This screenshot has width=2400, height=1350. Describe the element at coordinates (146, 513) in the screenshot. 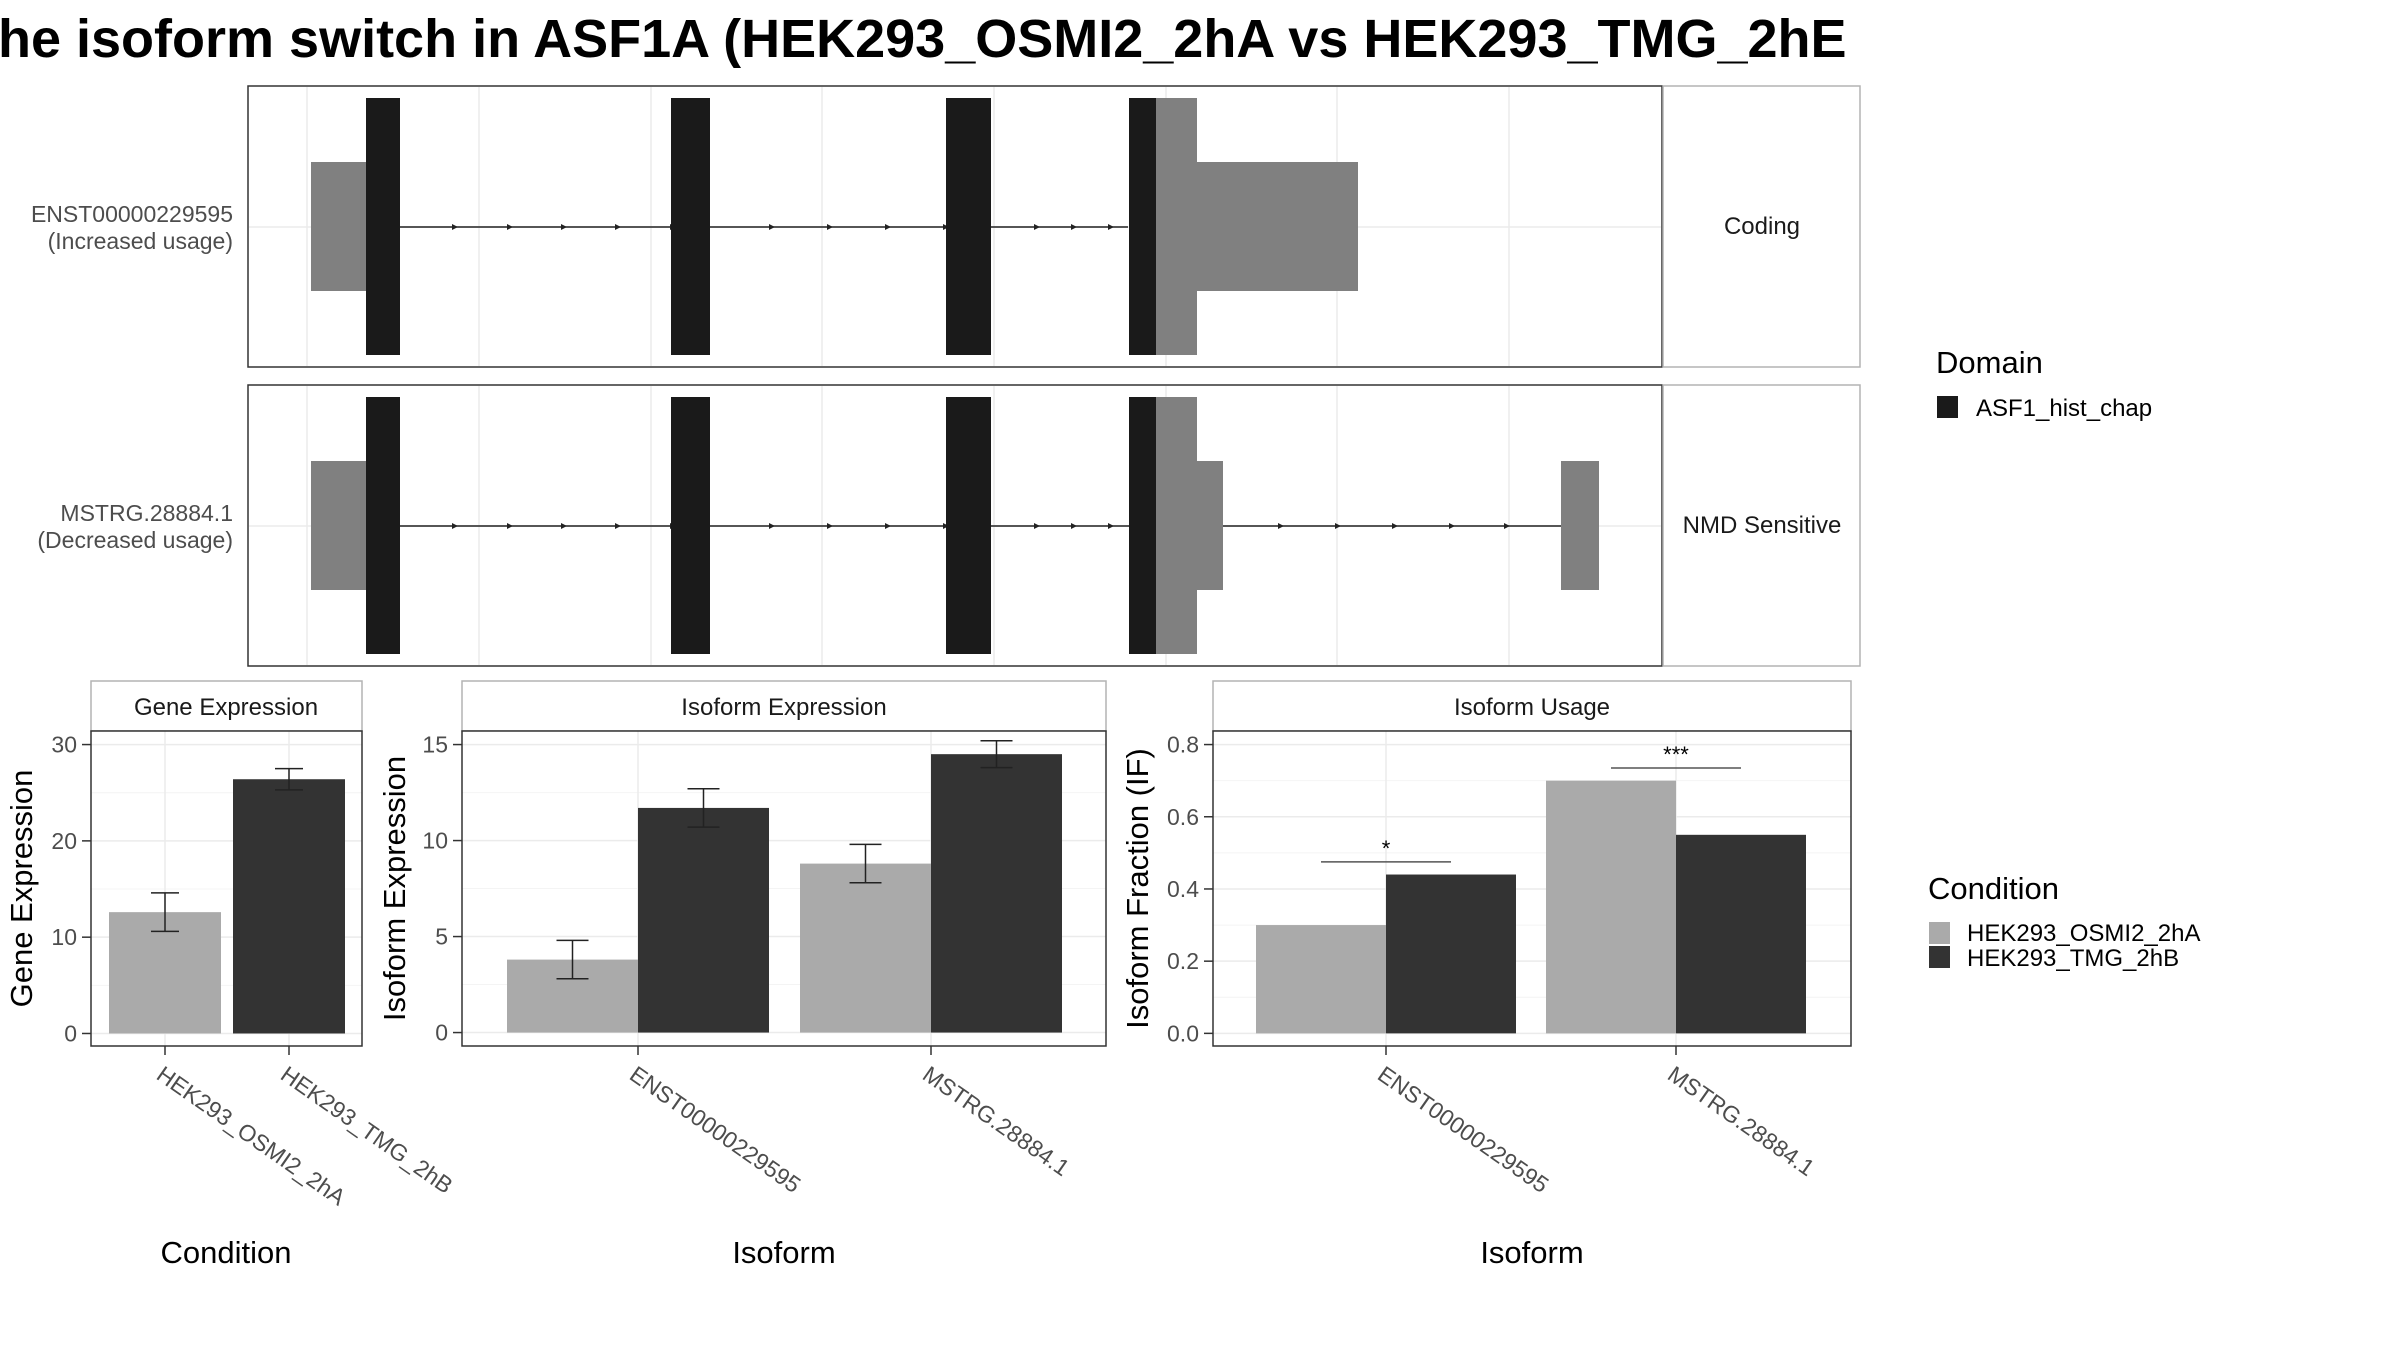

I see `transcript-id-label: MSTRG.28884.1` at that location.